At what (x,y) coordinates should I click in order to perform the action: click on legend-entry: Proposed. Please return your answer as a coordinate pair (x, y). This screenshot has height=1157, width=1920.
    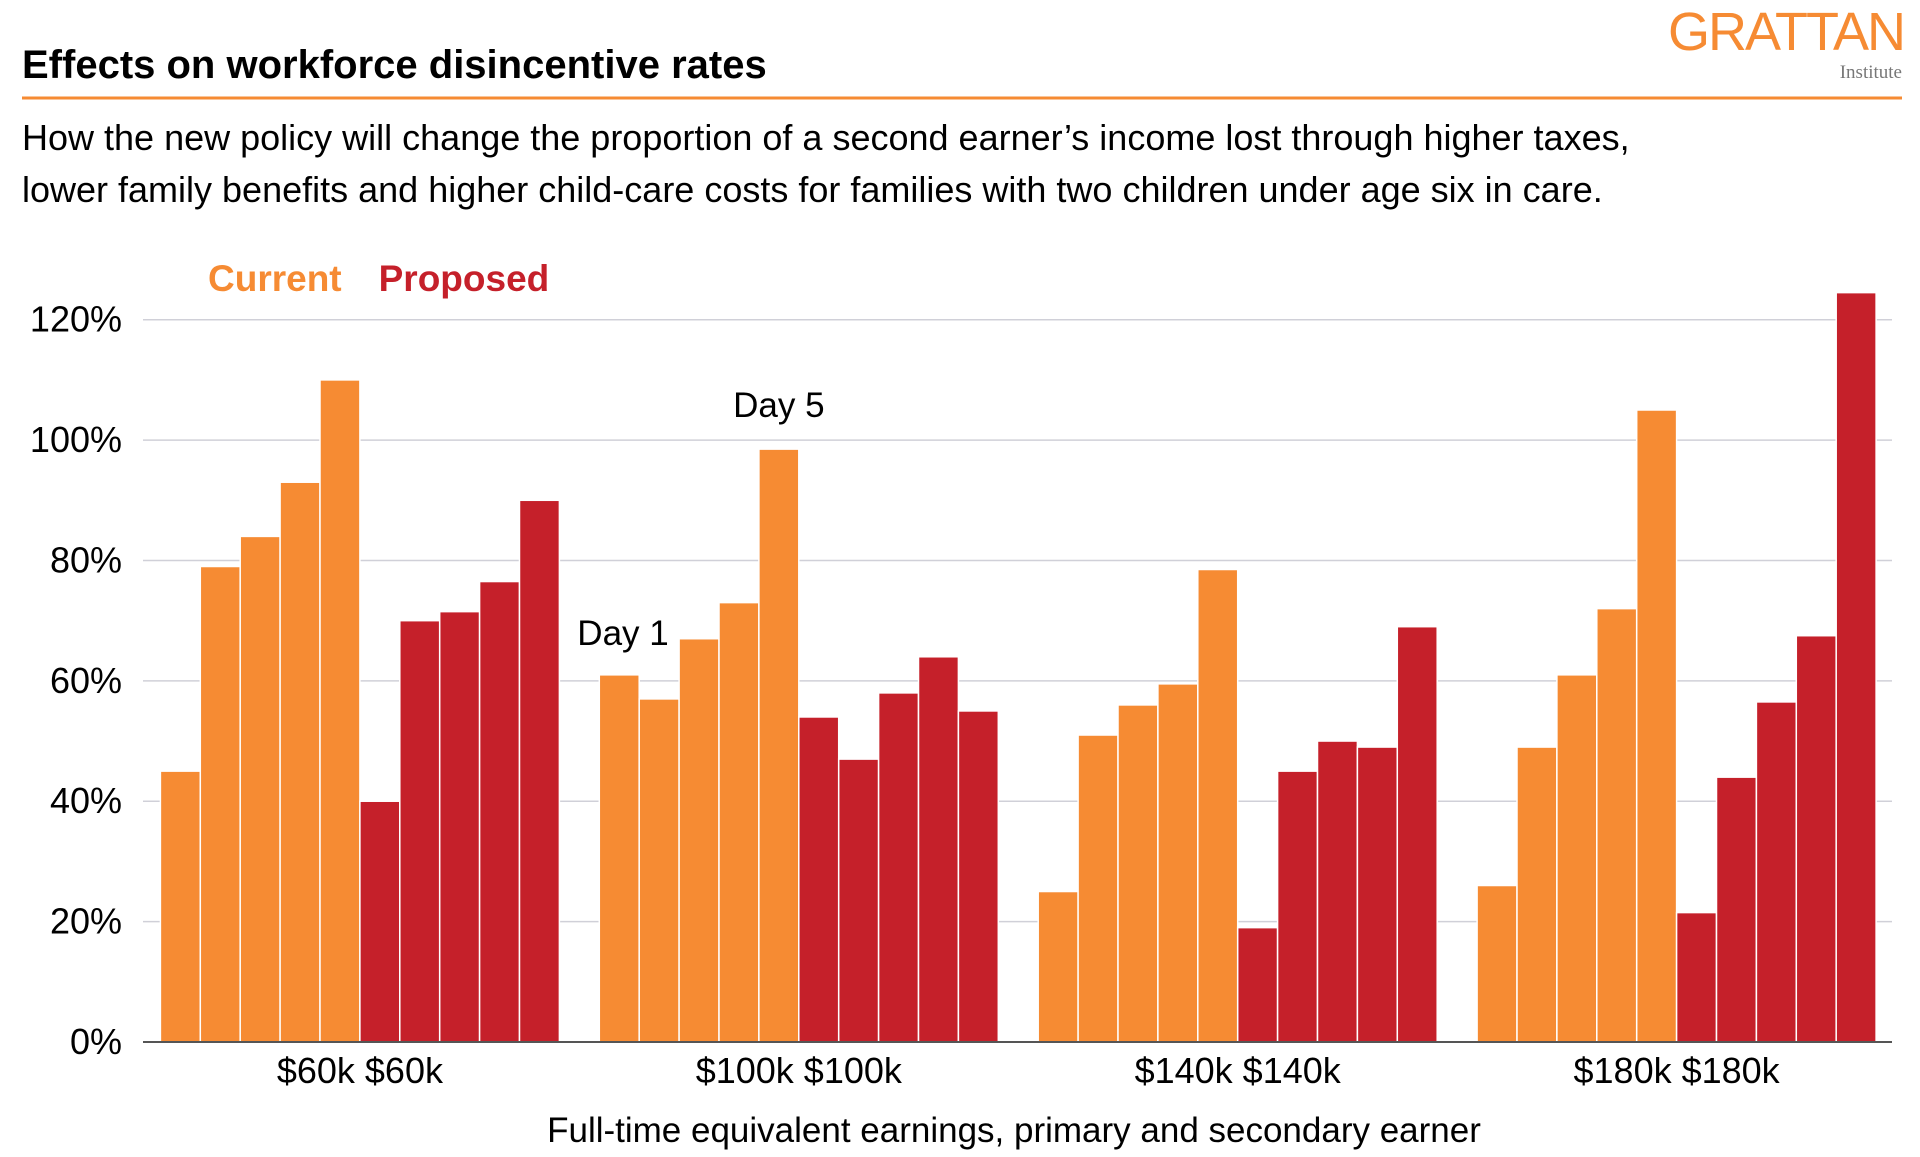
    Looking at the image, I should click on (464, 278).